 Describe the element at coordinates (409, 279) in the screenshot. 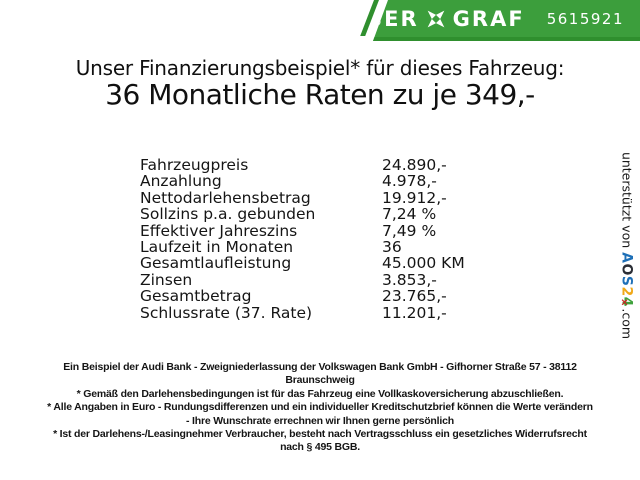

I see `row-value: 3.853,-` at that location.